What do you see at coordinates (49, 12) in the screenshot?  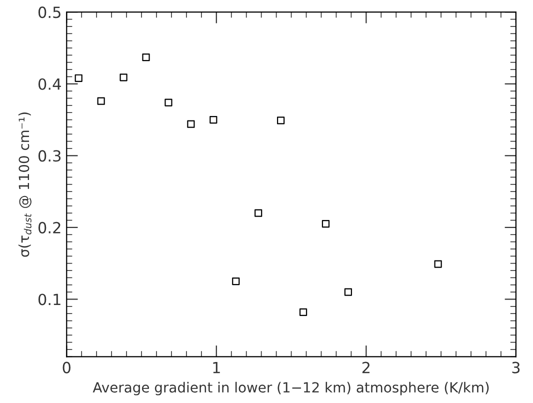 I see `y-tick-label: 0.5` at bounding box center [49, 12].